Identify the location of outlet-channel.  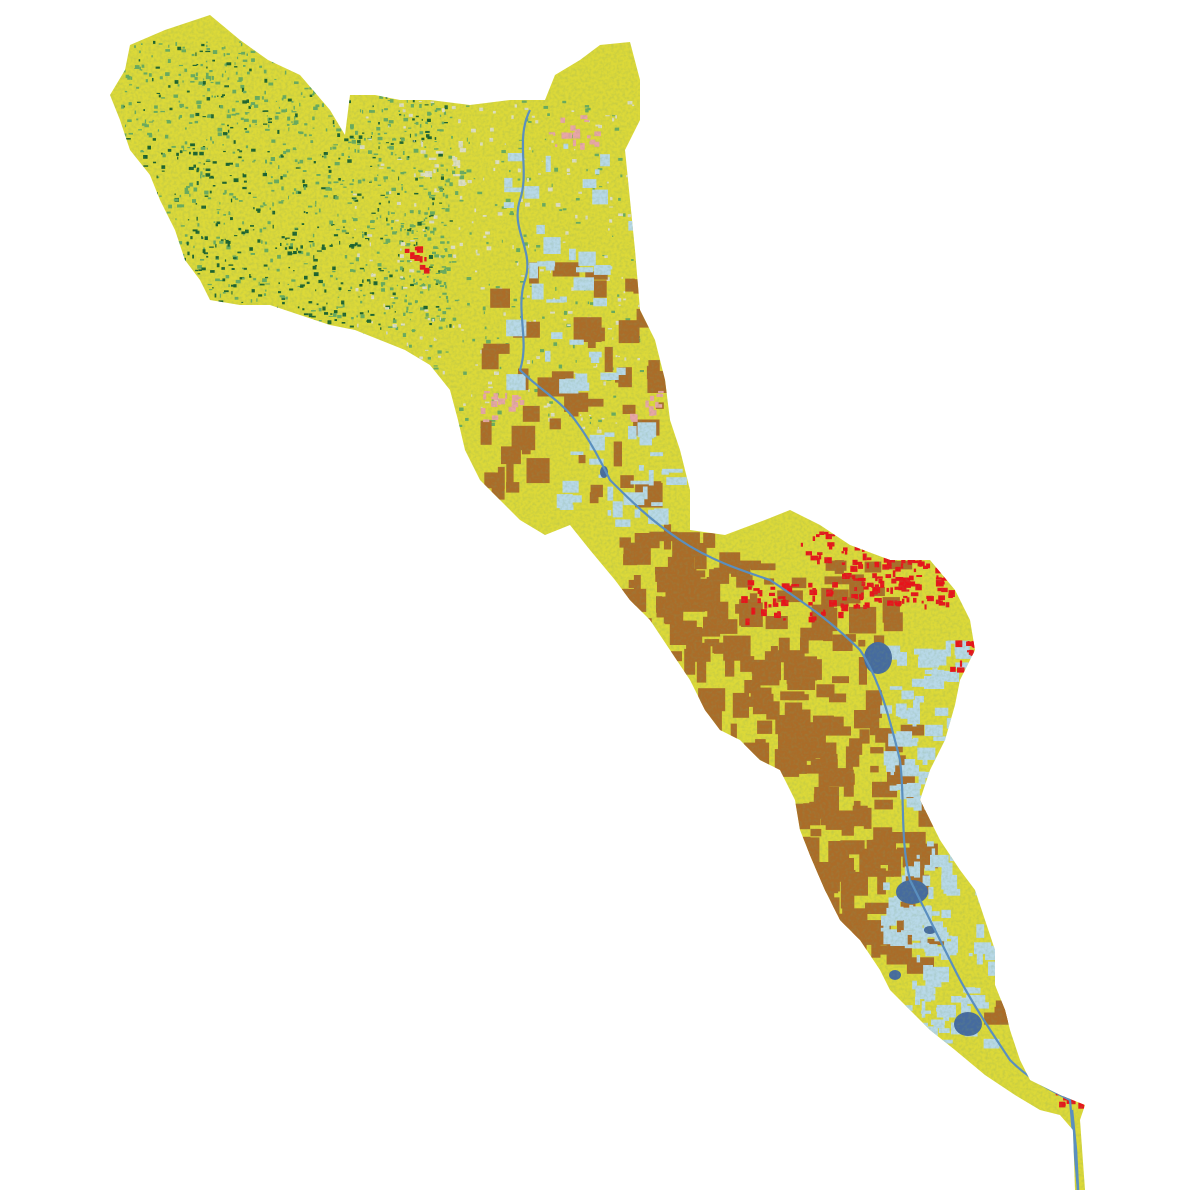
(1075, 1150).